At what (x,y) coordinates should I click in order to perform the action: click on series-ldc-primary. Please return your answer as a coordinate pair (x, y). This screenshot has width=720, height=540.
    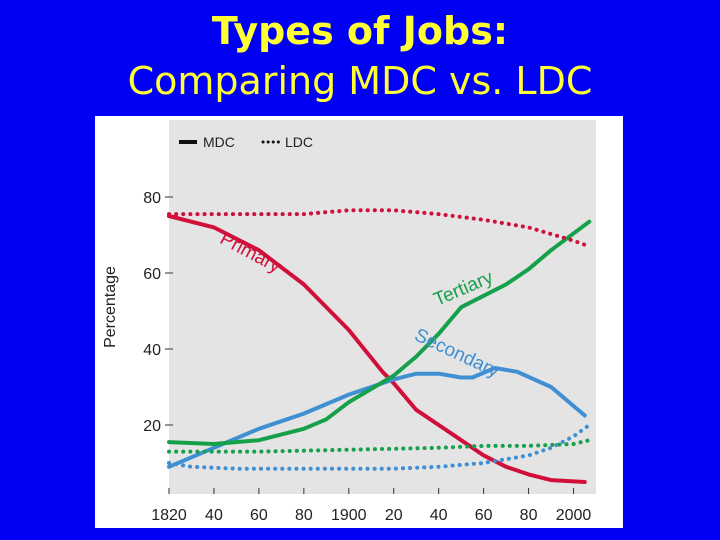
    Looking at the image, I should click on (379, 228).